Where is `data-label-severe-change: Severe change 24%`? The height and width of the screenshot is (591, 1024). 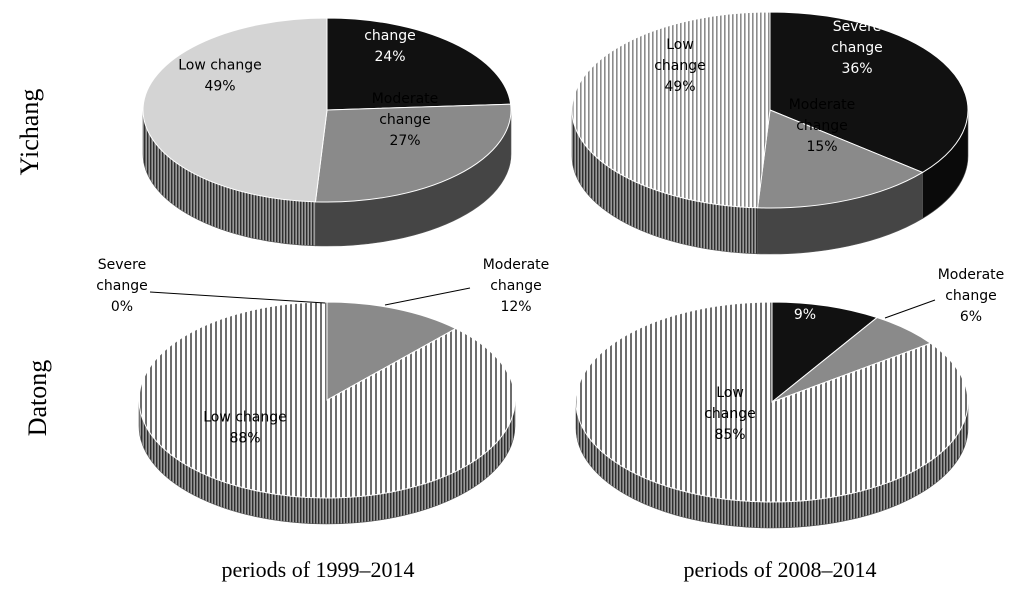
data-label-severe-change: Severe change 24% is located at coordinates (390, 36).